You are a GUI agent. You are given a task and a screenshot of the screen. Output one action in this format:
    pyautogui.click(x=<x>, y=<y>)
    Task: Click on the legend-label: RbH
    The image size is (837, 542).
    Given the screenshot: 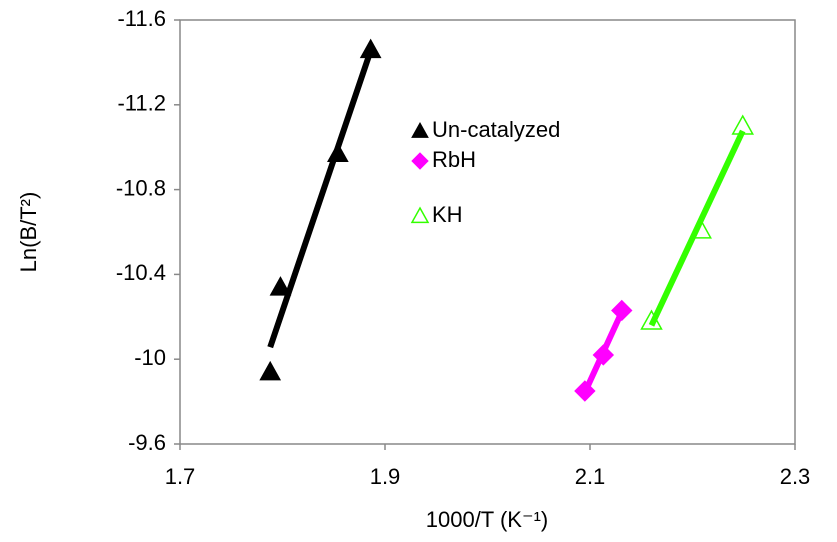 What is the action you would take?
    pyautogui.click(x=454, y=159)
    